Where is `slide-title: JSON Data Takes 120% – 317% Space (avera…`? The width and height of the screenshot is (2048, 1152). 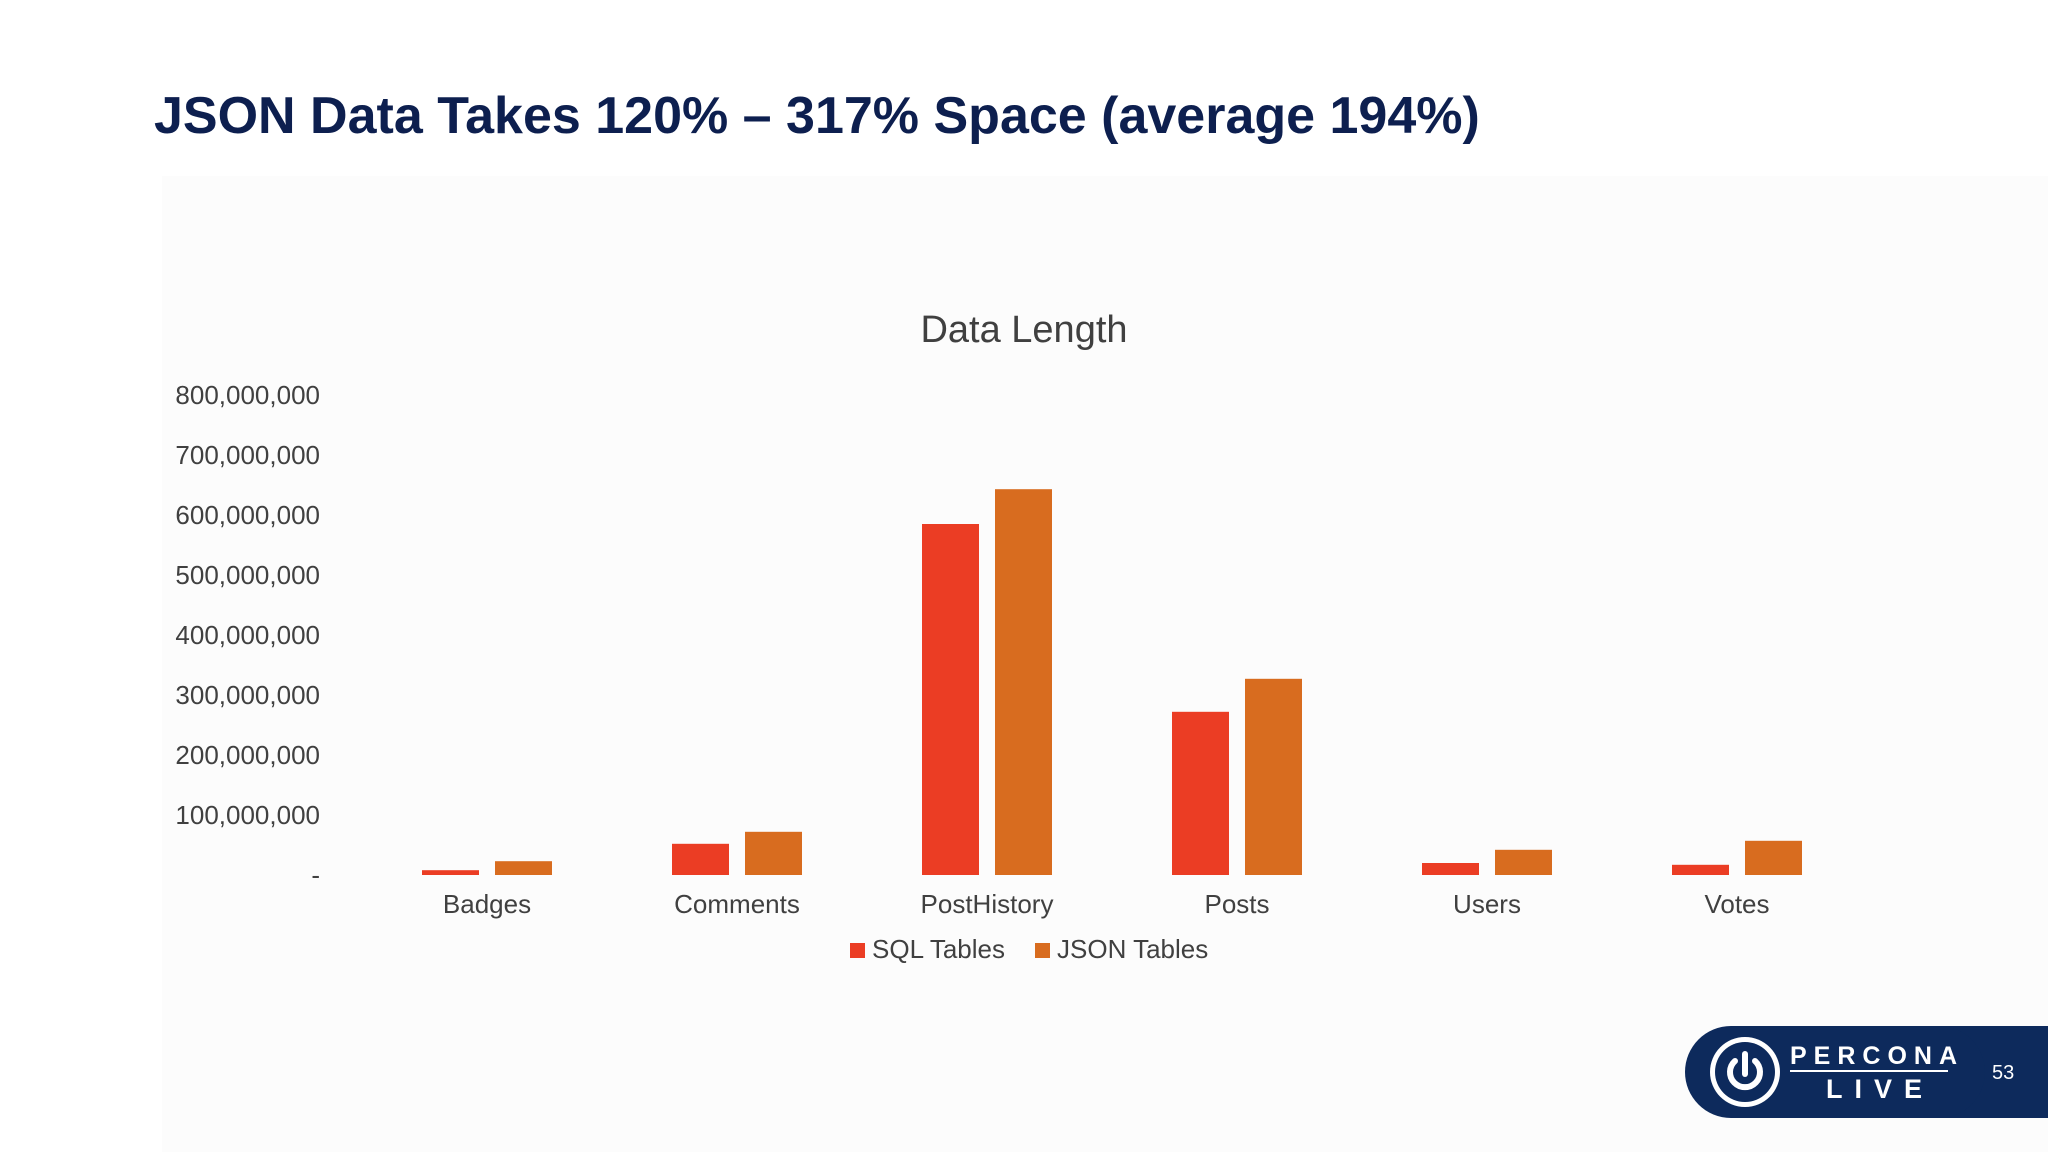
slide-title: JSON Data Takes 120% – 317% Space (avera… is located at coordinates (817, 116).